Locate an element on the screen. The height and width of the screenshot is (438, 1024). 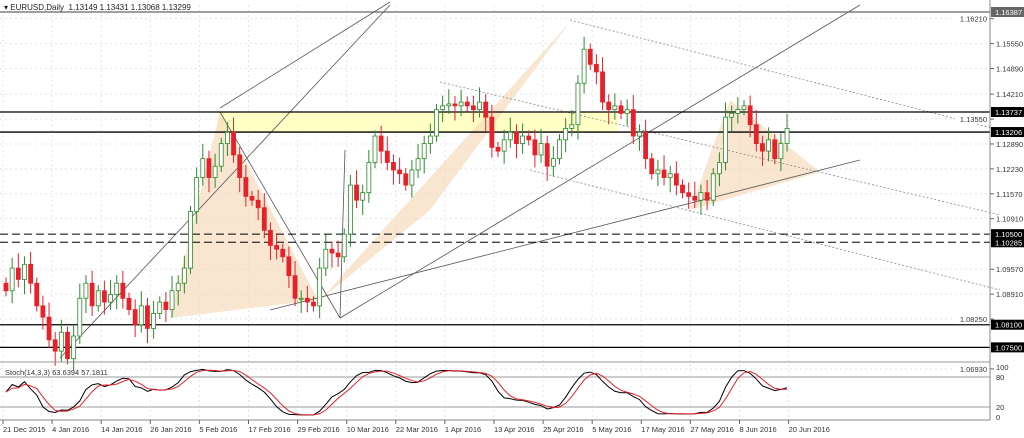
x-tick-label: 5 Feb 2016 is located at coordinates (218, 429).